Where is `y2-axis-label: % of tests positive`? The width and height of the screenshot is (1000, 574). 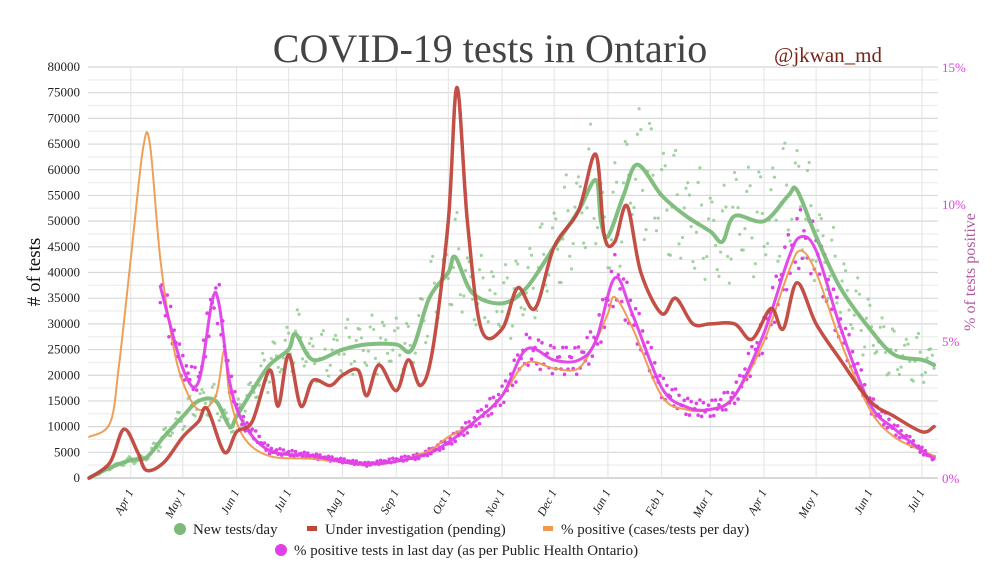
y2-axis-label: % of tests positive is located at coordinates (970, 272).